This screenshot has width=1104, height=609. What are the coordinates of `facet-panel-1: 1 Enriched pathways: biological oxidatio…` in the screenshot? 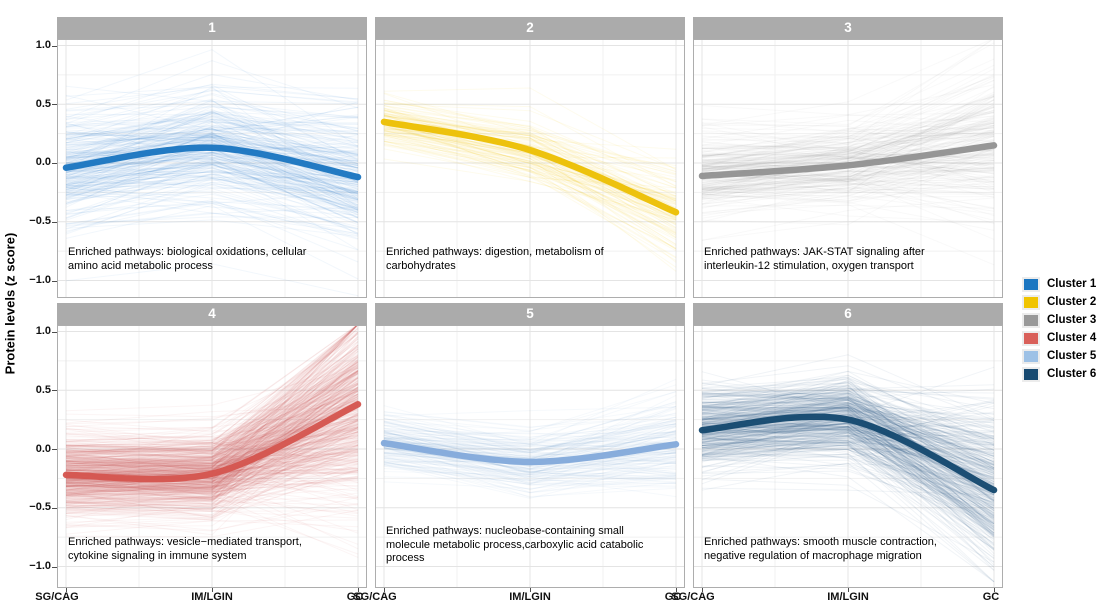 It's located at (212, 157).